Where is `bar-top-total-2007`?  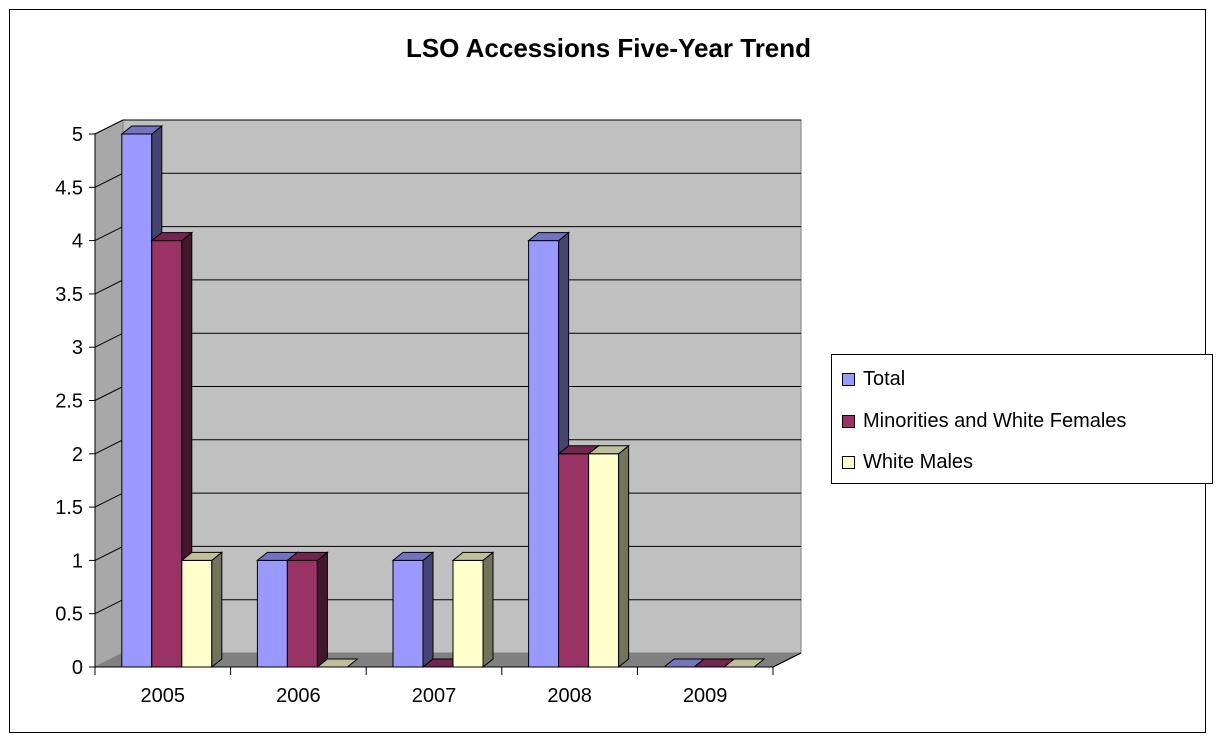
bar-top-total-2007 is located at coordinates (413, 556).